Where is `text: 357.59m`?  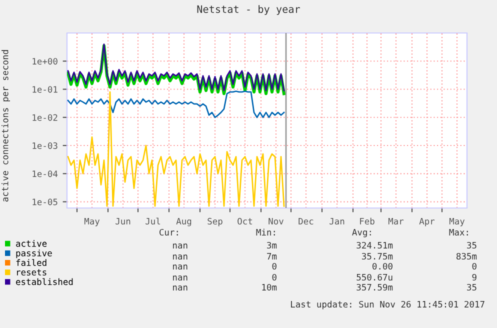
text: 357.59m is located at coordinates (374, 287).